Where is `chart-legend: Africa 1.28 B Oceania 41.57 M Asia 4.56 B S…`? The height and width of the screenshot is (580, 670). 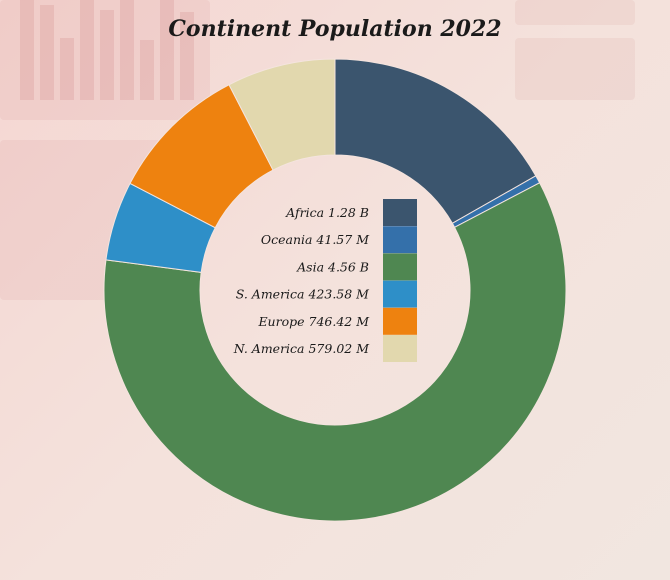 chart-legend: Africa 1.28 B Oceania 41.57 M Asia 4.56 B S… is located at coordinates (325, 280).